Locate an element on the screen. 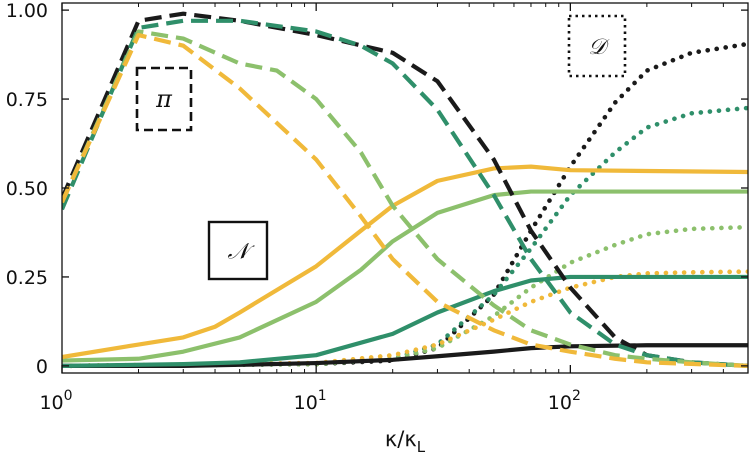 The width and height of the screenshot is (749, 459). x-tick-label: 10¹ is located at coordinates (310, 401).